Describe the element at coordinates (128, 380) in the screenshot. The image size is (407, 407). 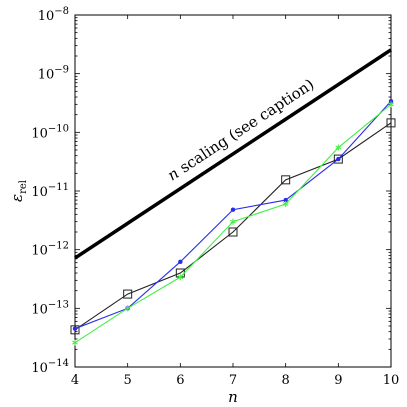
I see `x-tick-label: 5` at that location.